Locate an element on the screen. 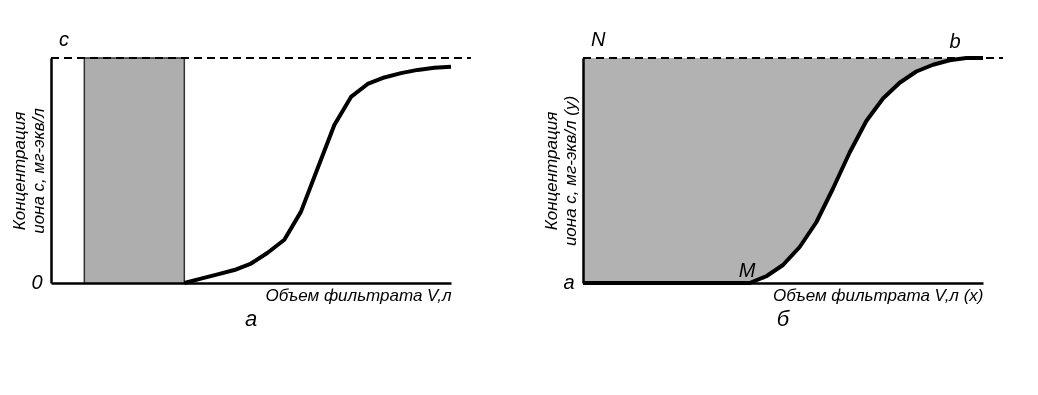 This screenshot has width=1038, height=395. y-axis-title: Концентрация иона c, мг-экв/л (y) is located at coordinates (560, 171).